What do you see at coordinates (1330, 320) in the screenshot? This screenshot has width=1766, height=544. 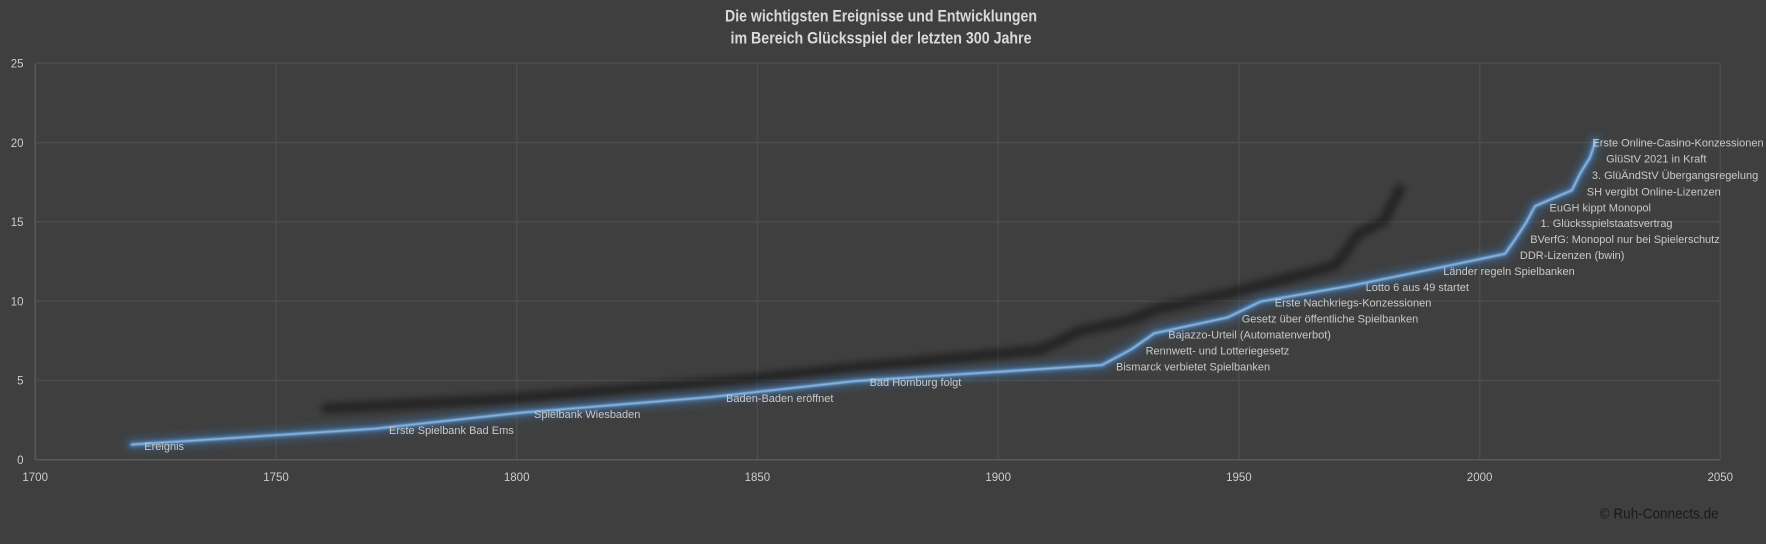 I see `svg-text:Gesetz über öffentliche Spielb: Gesetz über öffentliche Spielbanken` at bounding box center [1330, 320].